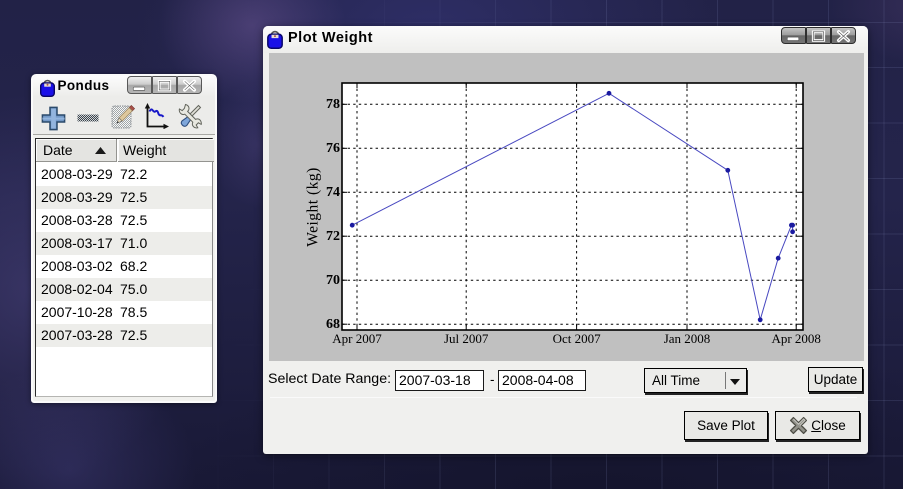 The height and width of the screenshot is (489, 903). Describe the element at coordinates (333, 324) in the screenshot. I see `svg-text: 68` at that location.